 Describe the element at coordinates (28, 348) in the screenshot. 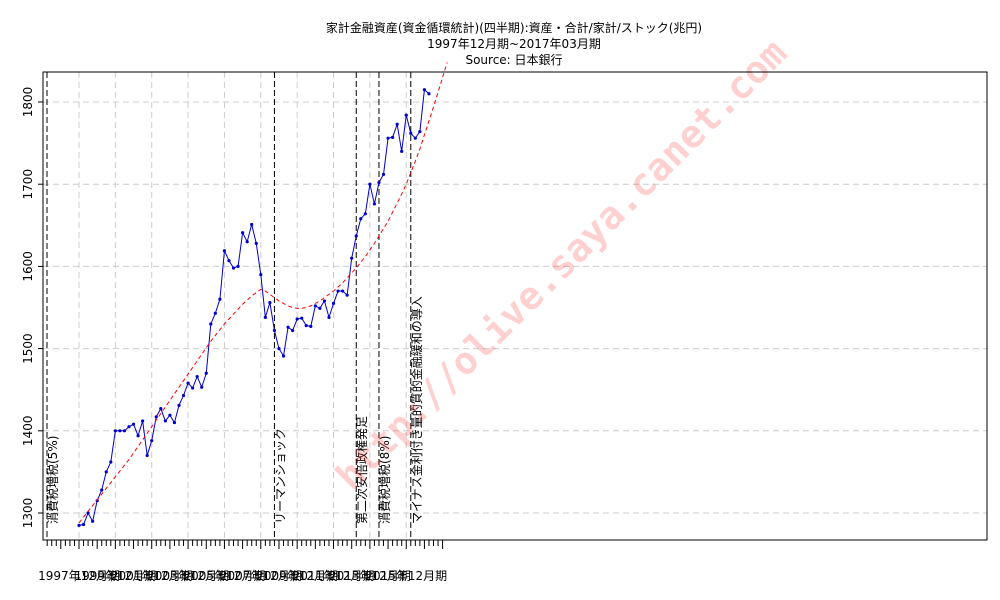

I see `y-tick-label: 1500` at that location.